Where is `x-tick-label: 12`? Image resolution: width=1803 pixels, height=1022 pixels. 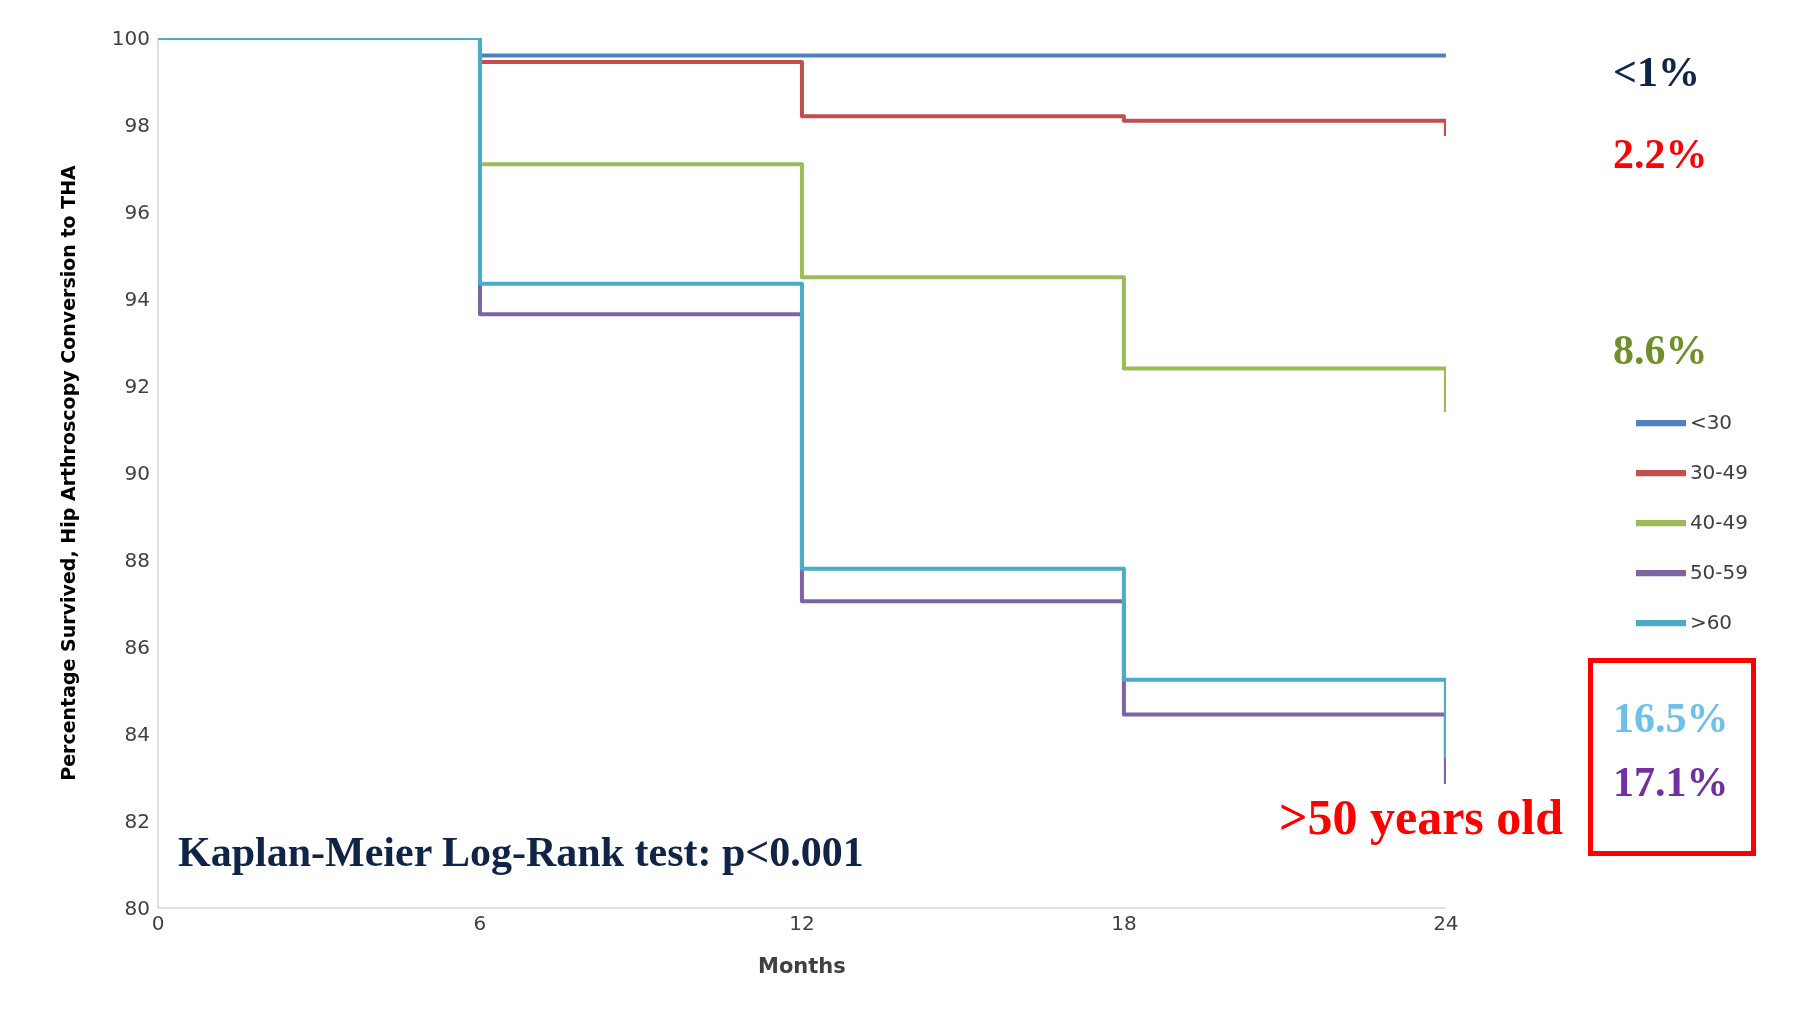
x-tick-label: 12 is located at coordinates (802, 923).